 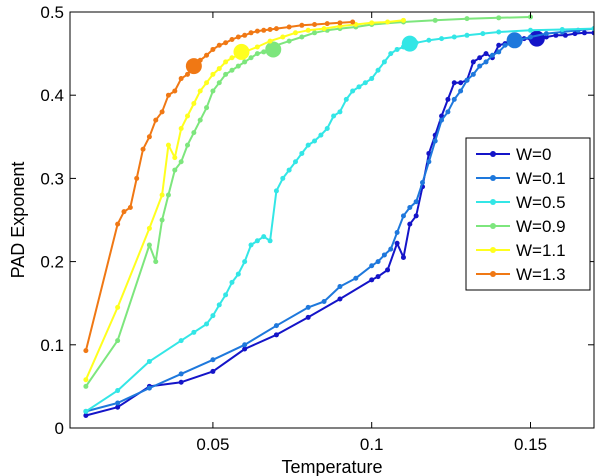 I want to click on legend-label: W=0.9, so click(x=541, y=226).